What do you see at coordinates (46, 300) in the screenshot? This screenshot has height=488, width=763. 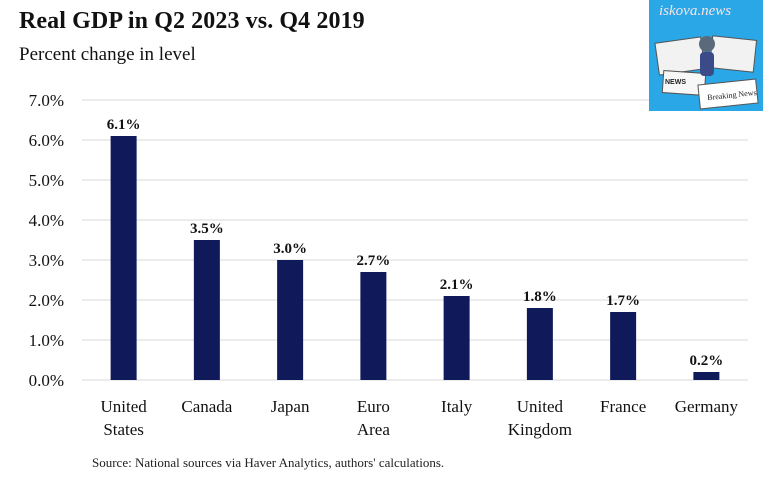 I see `y-tick-label: 2.0%` at bounding box center [46, 300].